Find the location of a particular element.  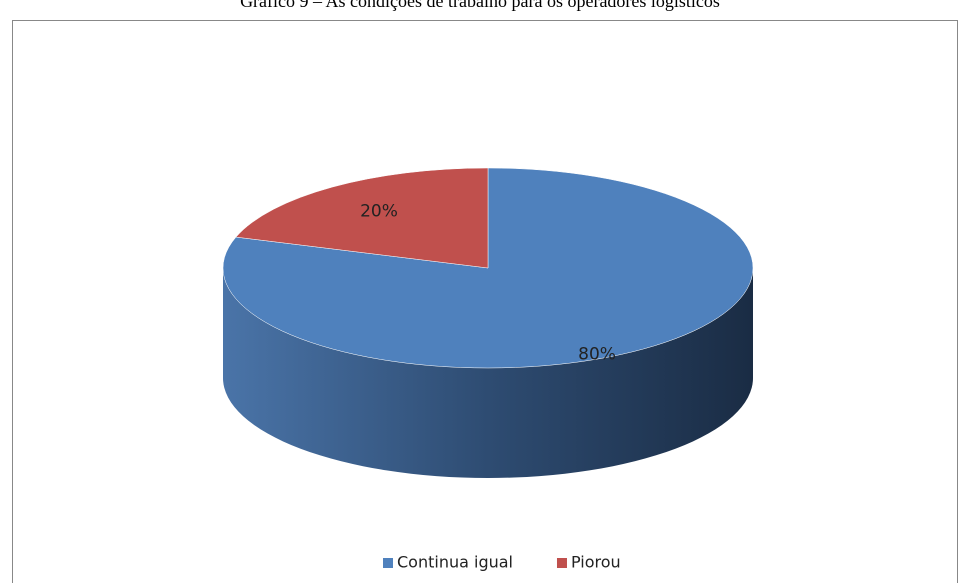

data-label: 20% is located at coordinates (379, 211).